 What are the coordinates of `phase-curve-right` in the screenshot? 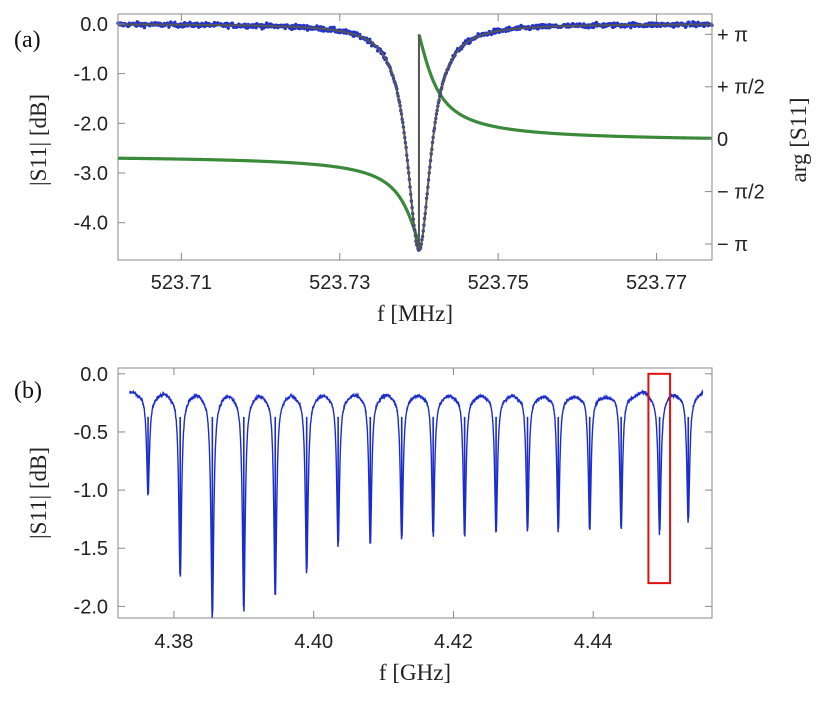 It's located at (565, 87).